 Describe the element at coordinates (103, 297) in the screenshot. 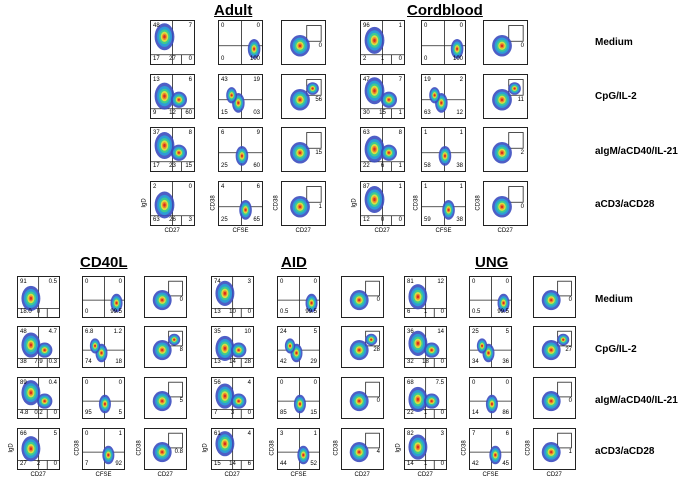

I see `facs-plot-cd40l-r1-p2: 0 0 0 99.5` at that location.